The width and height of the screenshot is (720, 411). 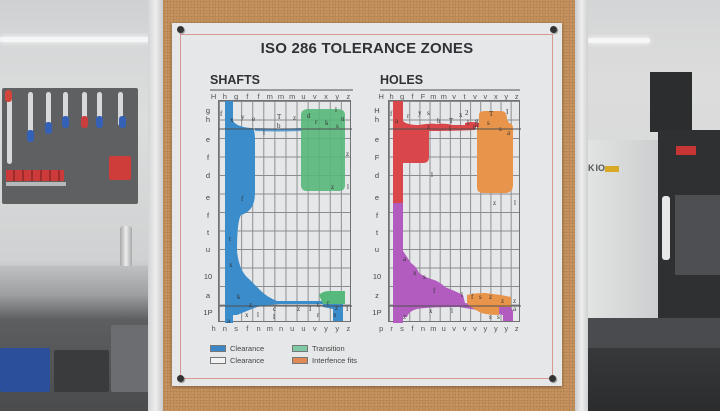 I want to click on svg-text: n, so click(x=343, y=119).